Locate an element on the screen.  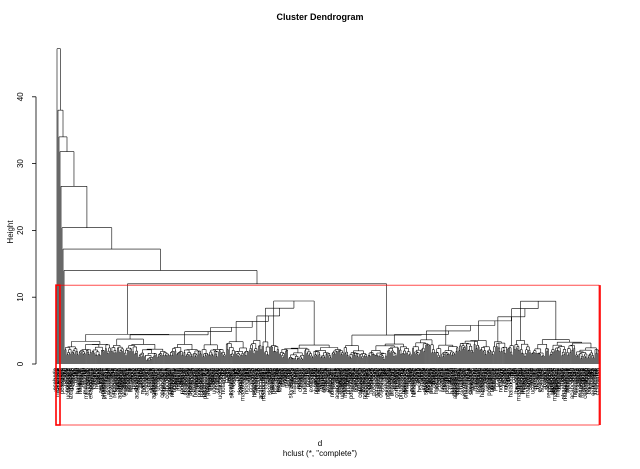
leaf-label: maab is located at coordinates (503, 375).